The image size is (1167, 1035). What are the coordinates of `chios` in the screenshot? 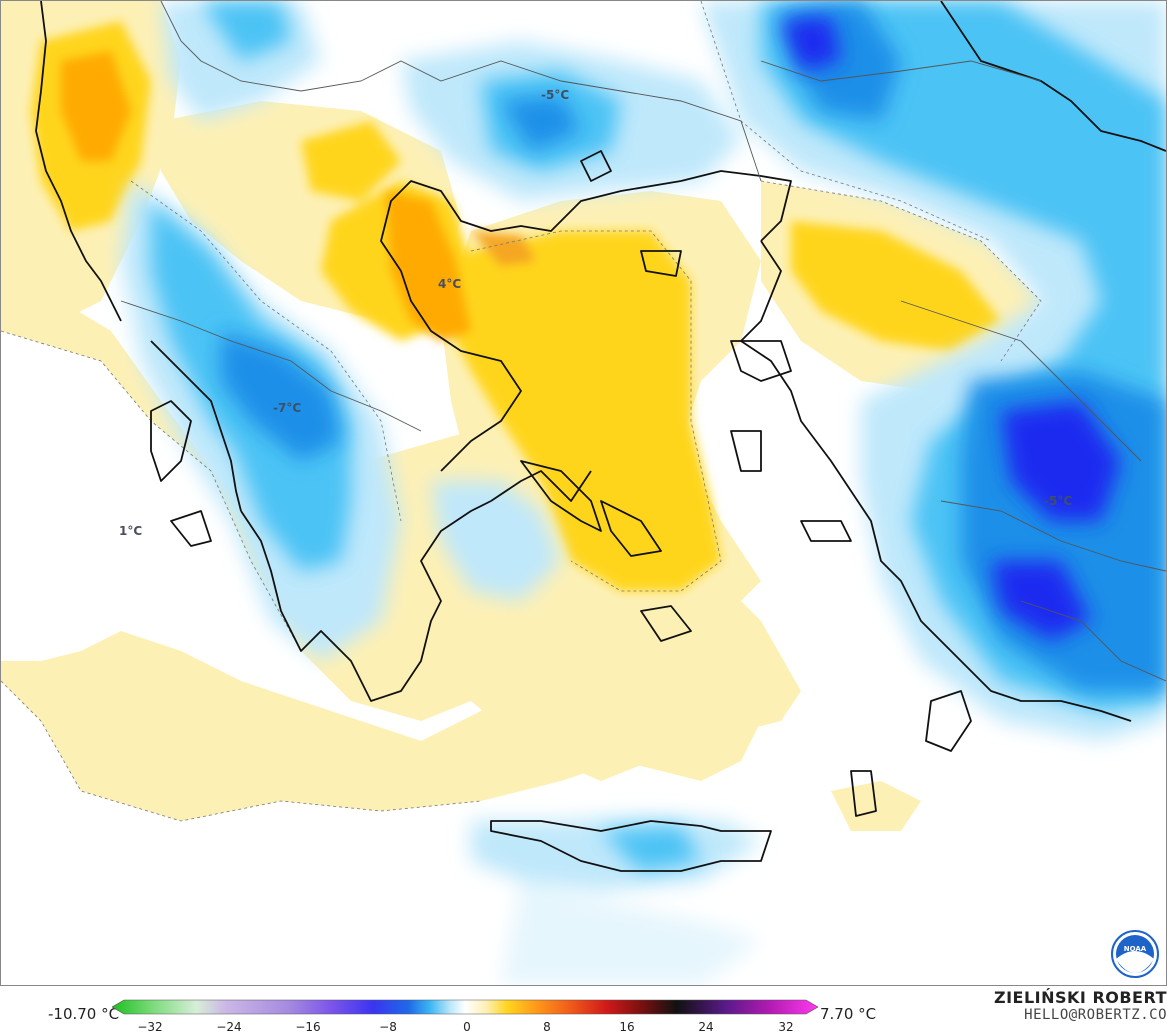 It's located at (746, 451).